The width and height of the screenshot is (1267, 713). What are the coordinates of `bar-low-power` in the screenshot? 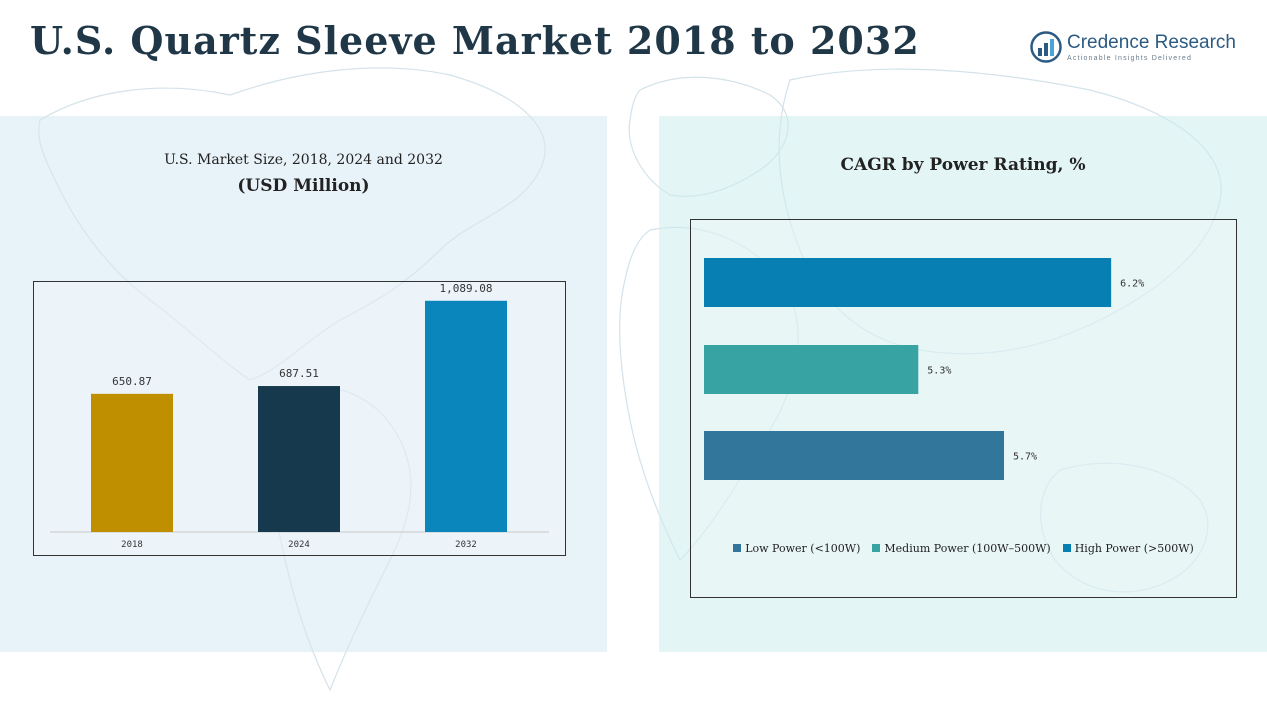 It's located at (854, 455).